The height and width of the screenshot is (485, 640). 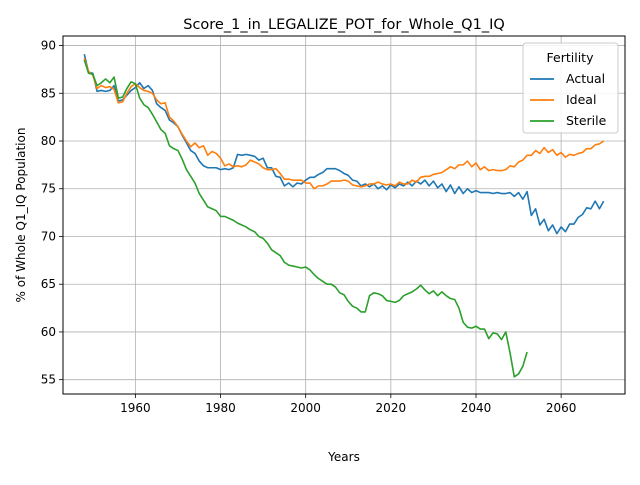 I want to click on legend: Fertility Actual Ideal Sterile, so click(x=570, y=88).